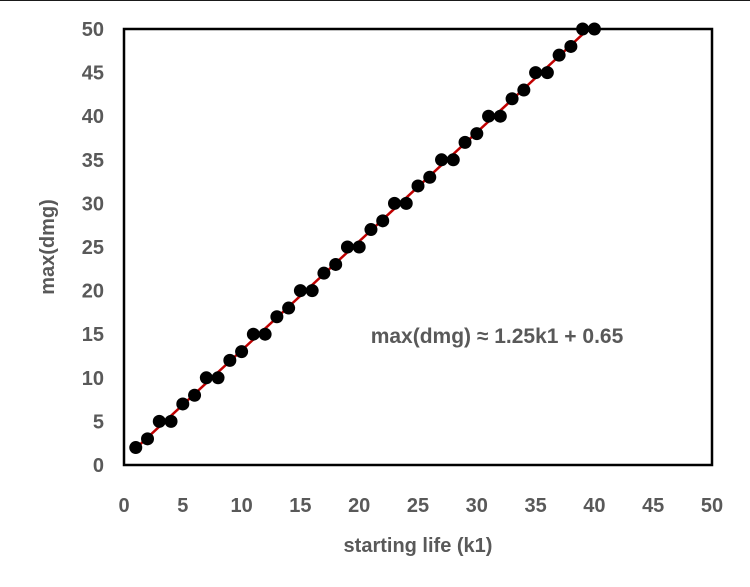  I want to click on y-tick-label: 5, so click(98, 422).